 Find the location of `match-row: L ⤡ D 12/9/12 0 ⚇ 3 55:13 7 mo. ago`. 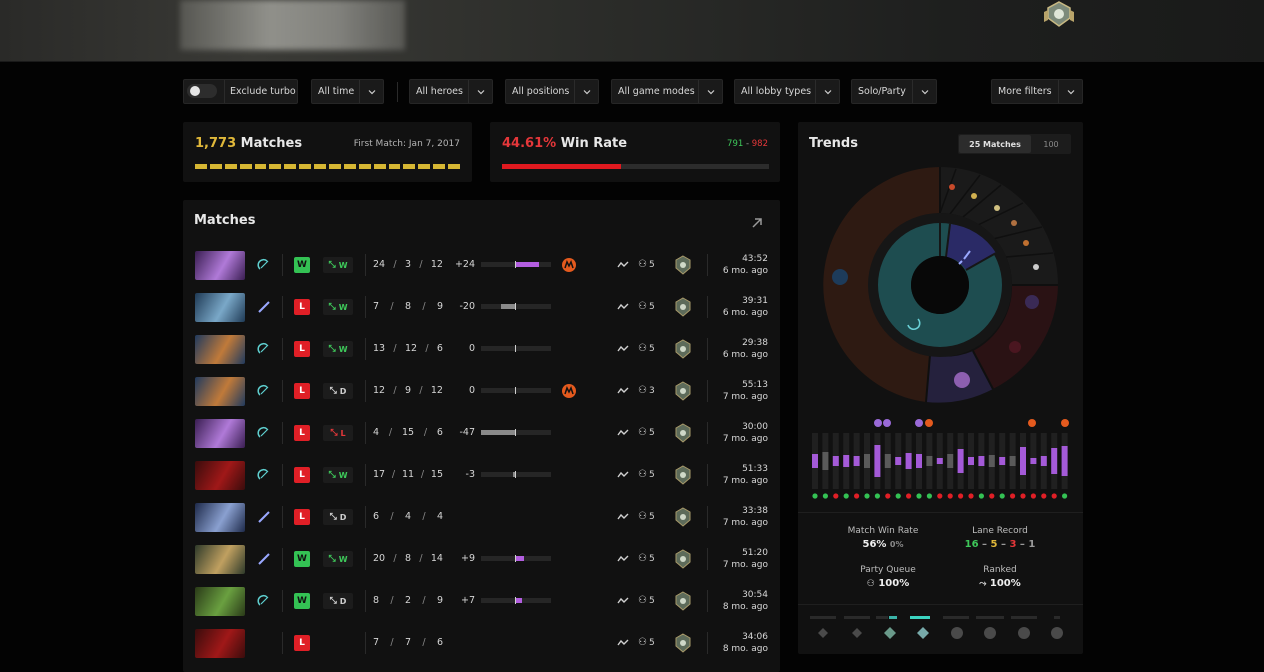

match-row: L ⤡ D 12/9/12 0 ⚇ 3 55:13 7 mo. ago is located at coordinates (481, 391).